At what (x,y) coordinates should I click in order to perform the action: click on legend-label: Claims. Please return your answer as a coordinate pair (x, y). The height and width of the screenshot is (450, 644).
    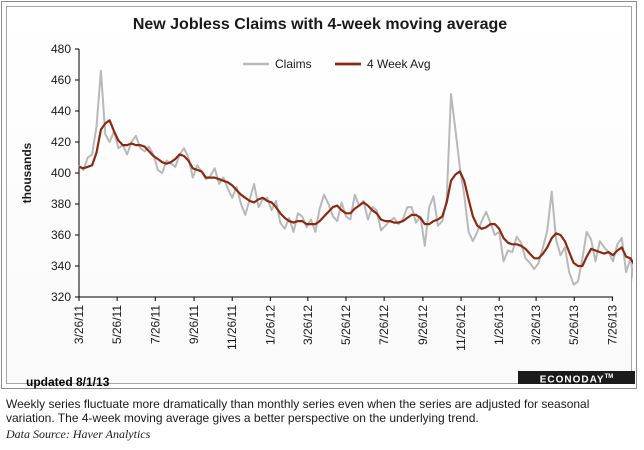
    Looking at the image, I should click on (293, 64).